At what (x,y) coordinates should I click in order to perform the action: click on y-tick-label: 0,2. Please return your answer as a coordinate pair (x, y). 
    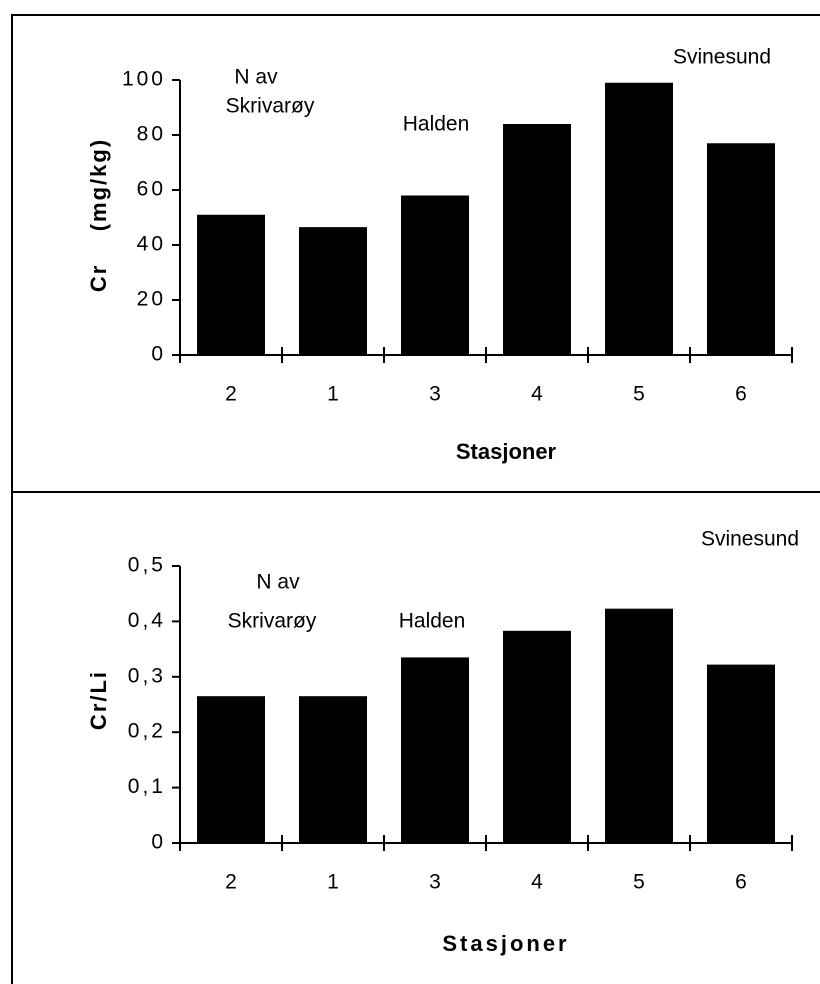
    Looking at the image, I should click on (147, 731).